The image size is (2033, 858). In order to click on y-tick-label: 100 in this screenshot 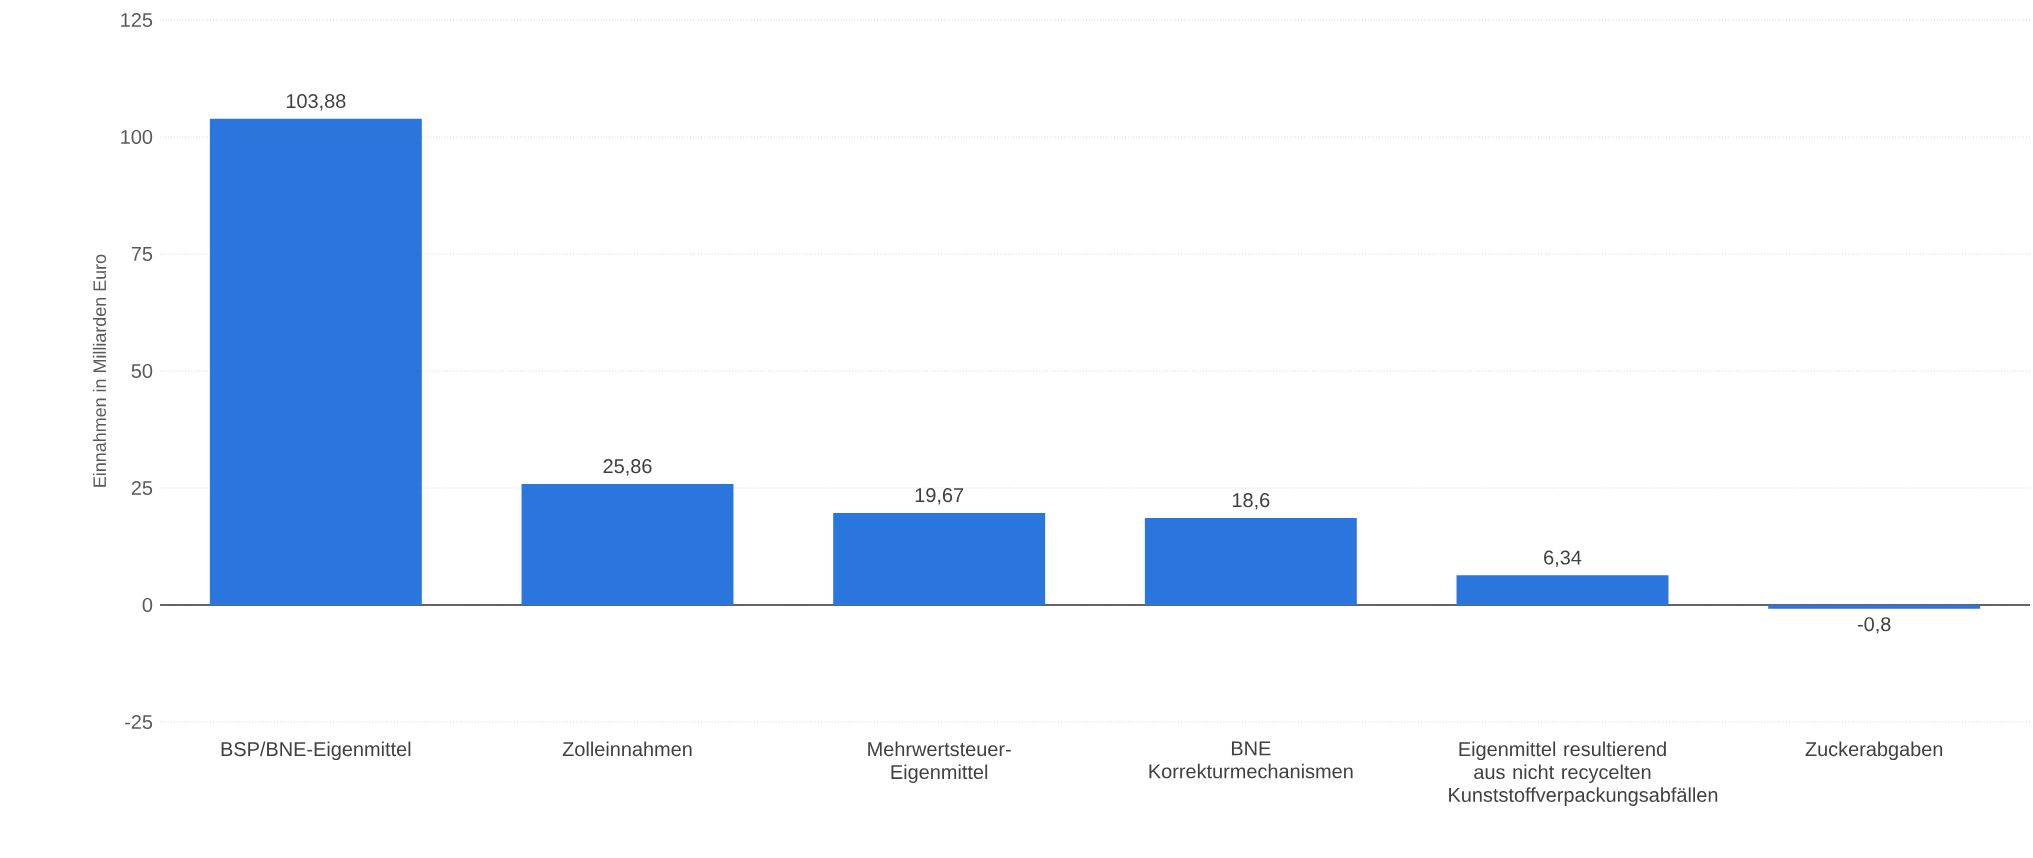, I will do `click(137, 137)`.